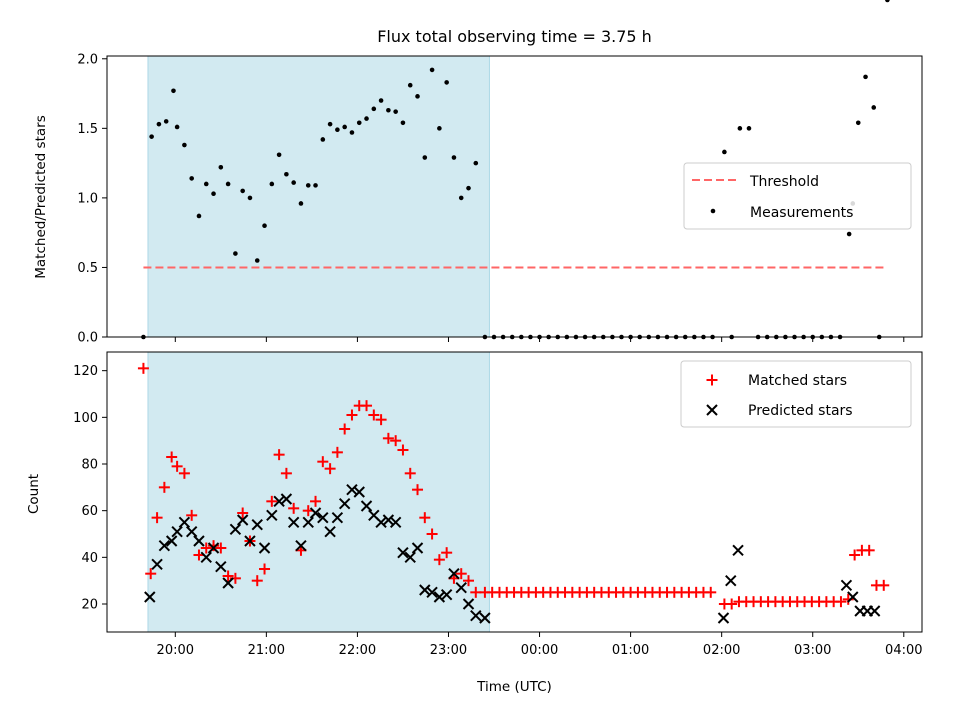 This screenshot has width=960, height=720. What do you see at coordinates (812, 650) in the screenshot?
I see `x-tick-label: 03:00` at bounding box center [812, 650].